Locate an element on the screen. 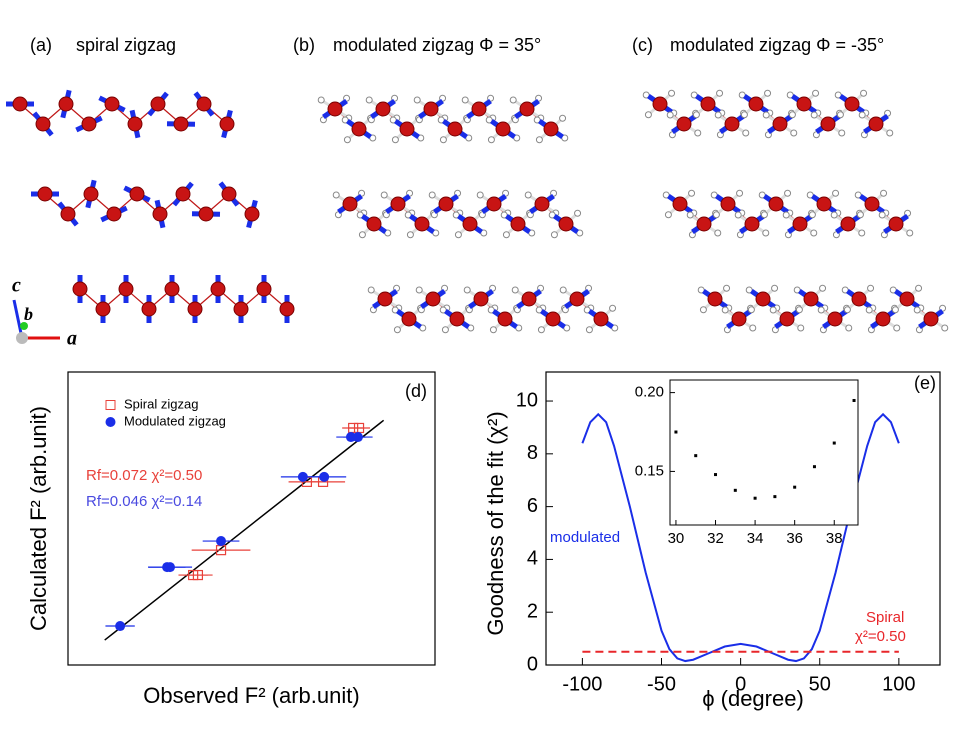 This screenshot has height=749, width=969. x-tick-label: 30 is located at coordinates (676, 538).